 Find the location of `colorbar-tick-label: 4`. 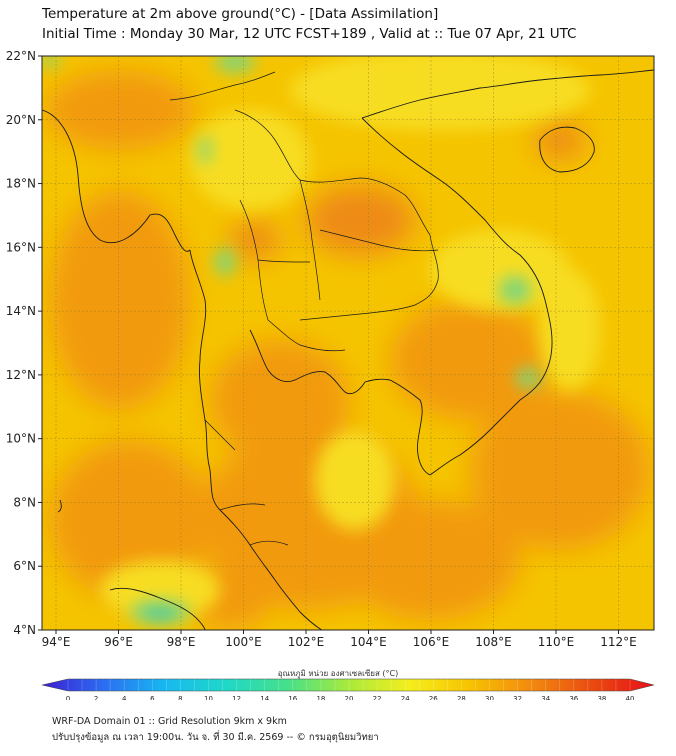

colorbar-tick-label: 4 is located at coordinates (124, 697).